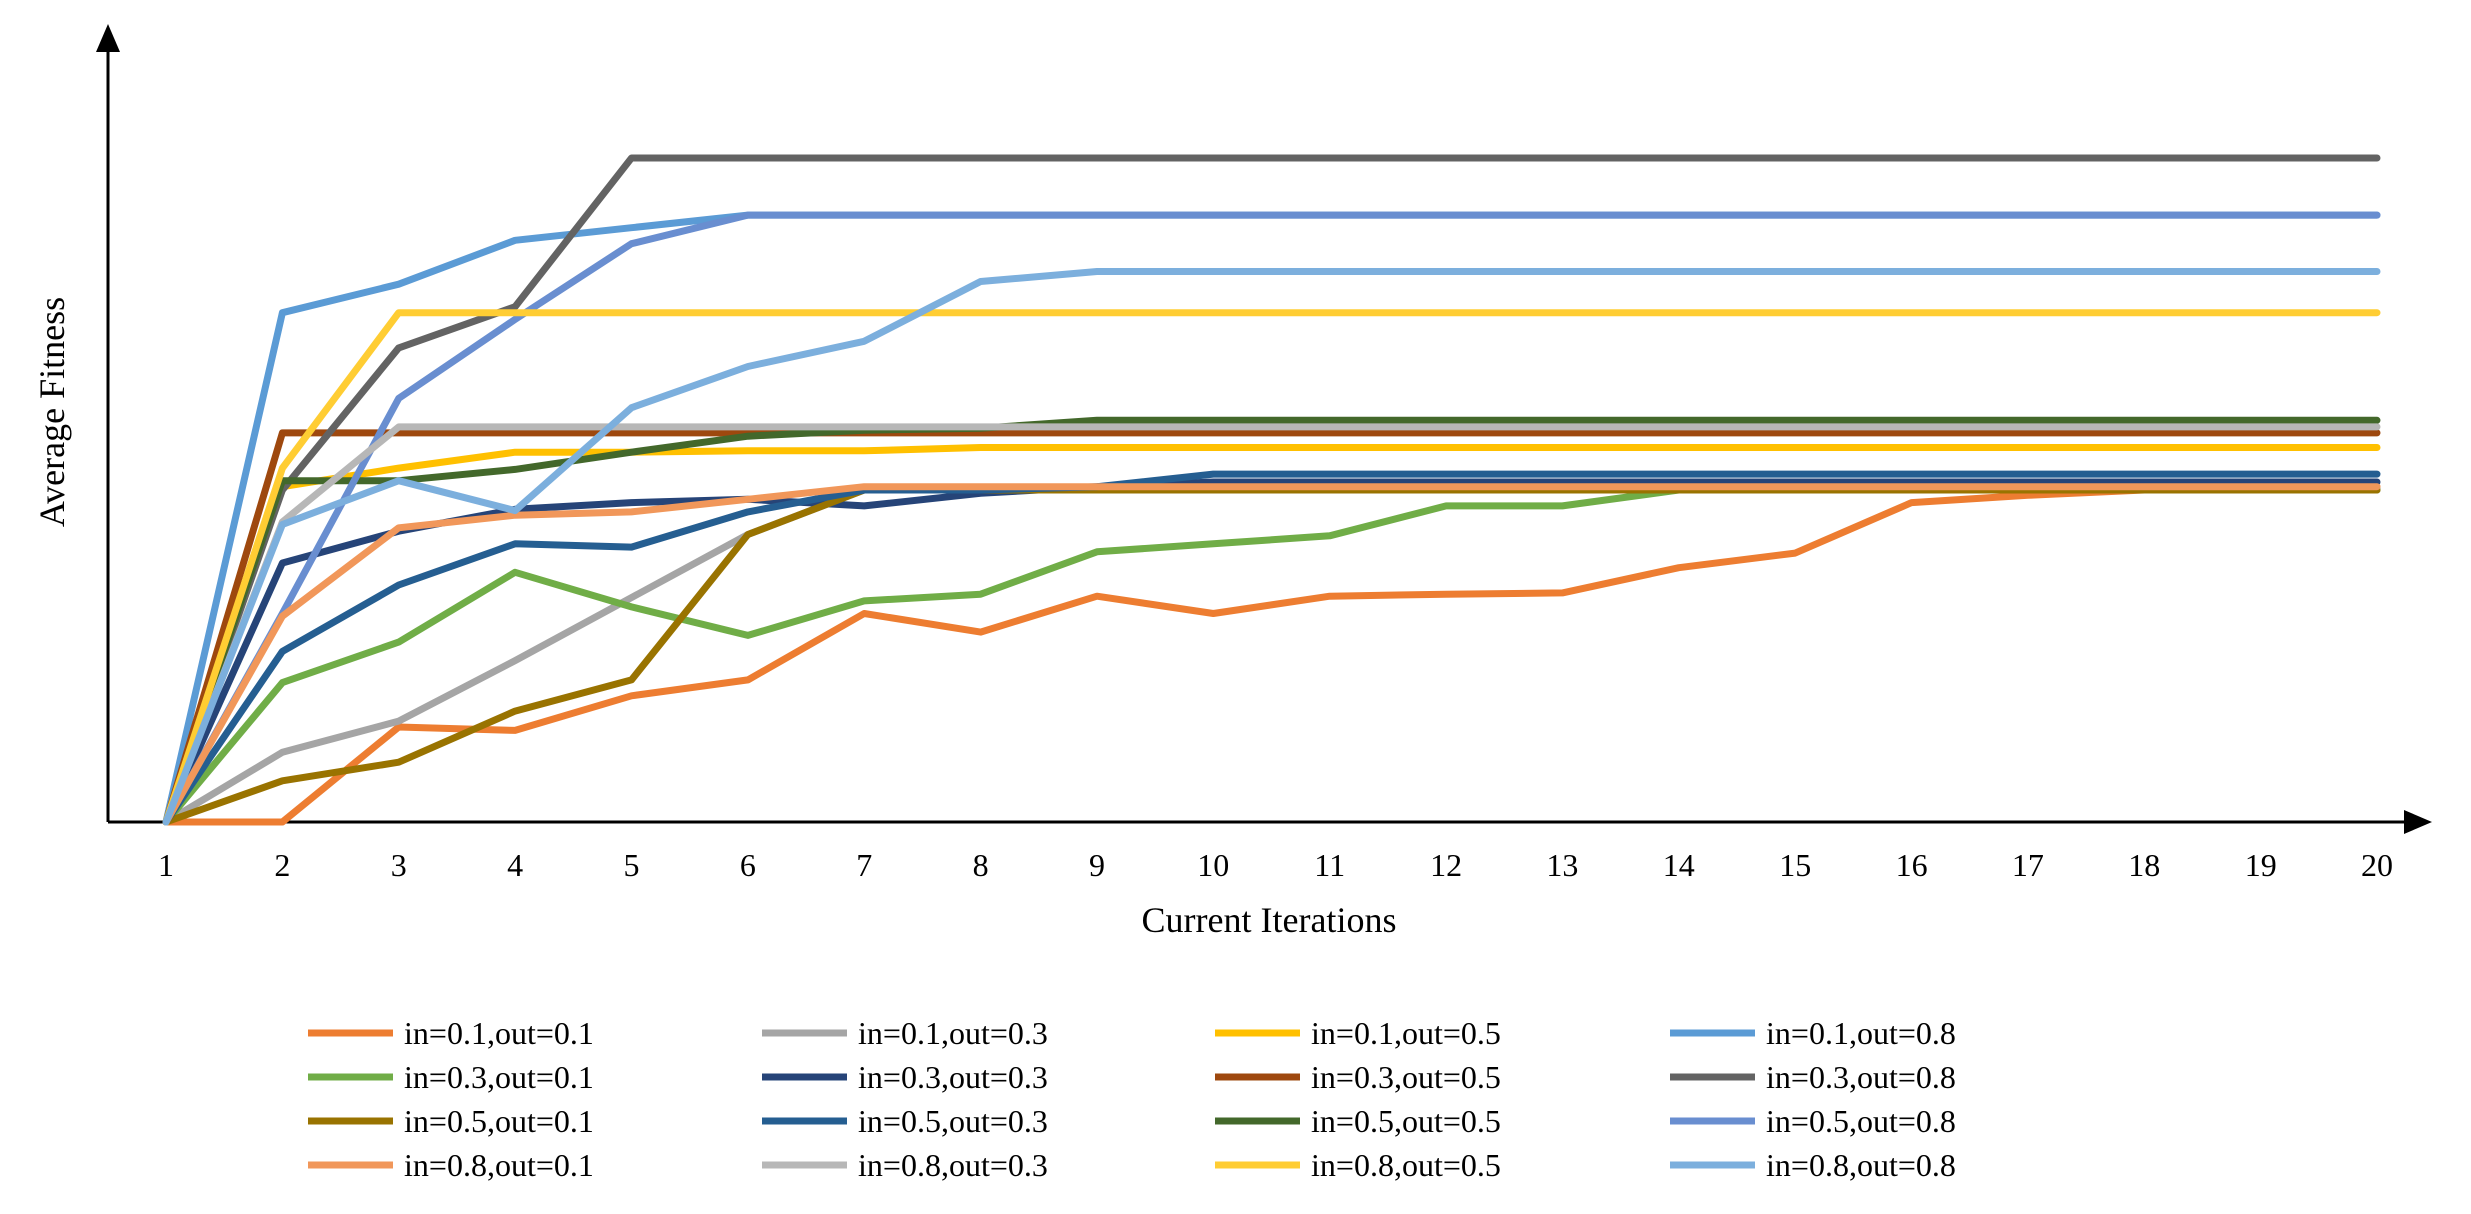 The image size is (2471, 1214). What do you see at coordinates (748, 865) in the screenshot?
I see `x-tick-label: 6` at bounding box center [748, 865].